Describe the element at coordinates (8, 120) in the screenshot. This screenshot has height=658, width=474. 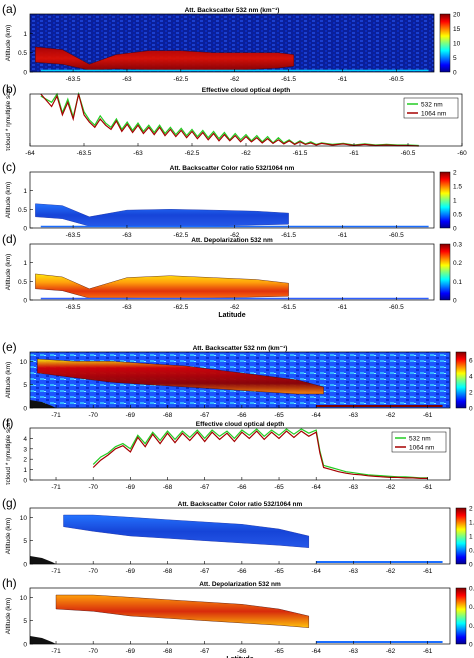
I see `y-axis-label: τcloud * ηmultiple sca` at that location.